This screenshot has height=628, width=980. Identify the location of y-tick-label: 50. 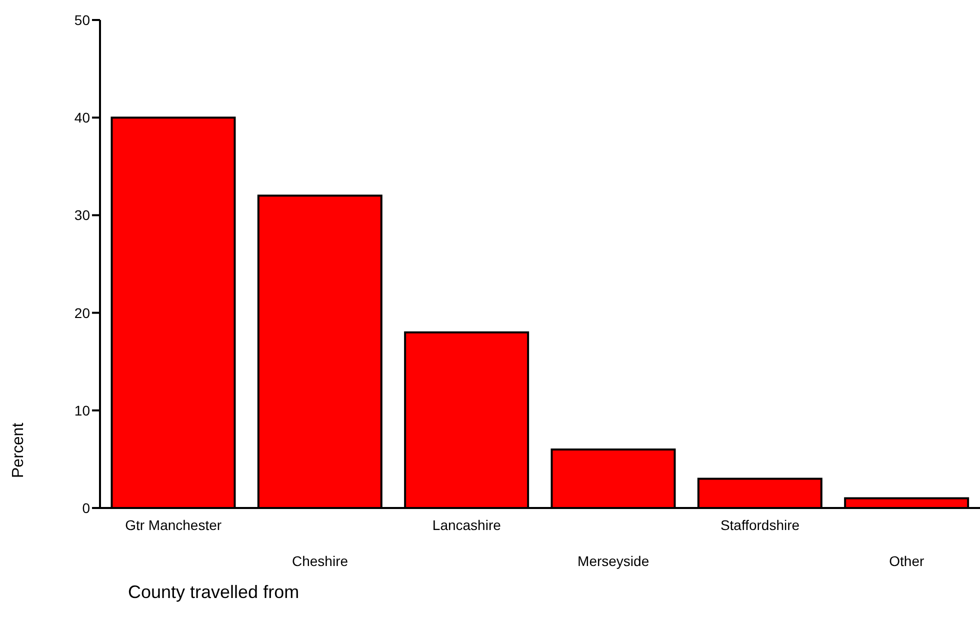
(82, 20).